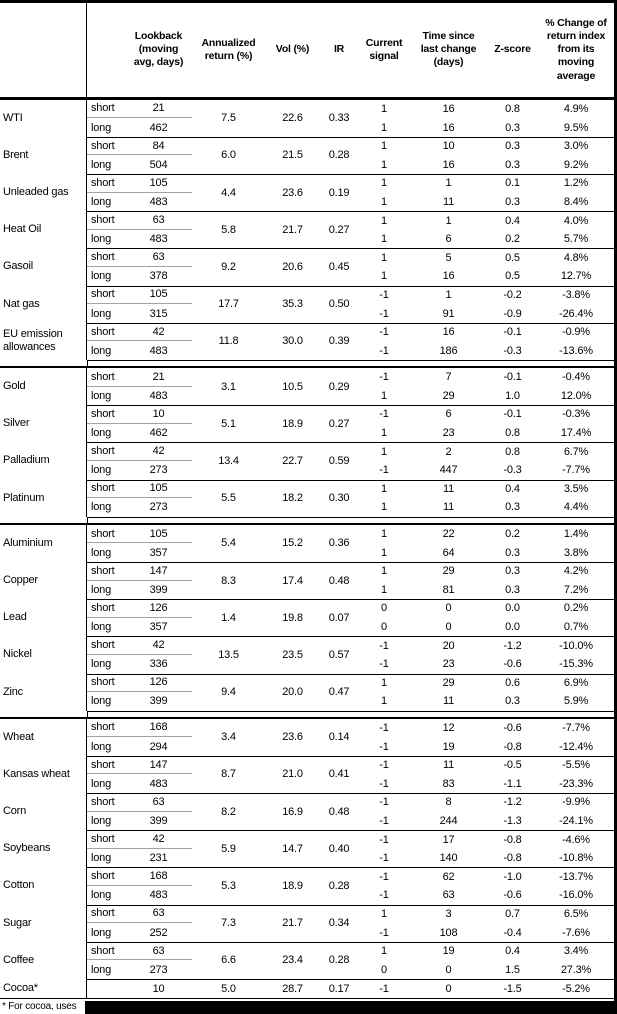  Describe the element at coordinates (339, 848) in the screenshot. I see `ir-value: 0.40` at that location.